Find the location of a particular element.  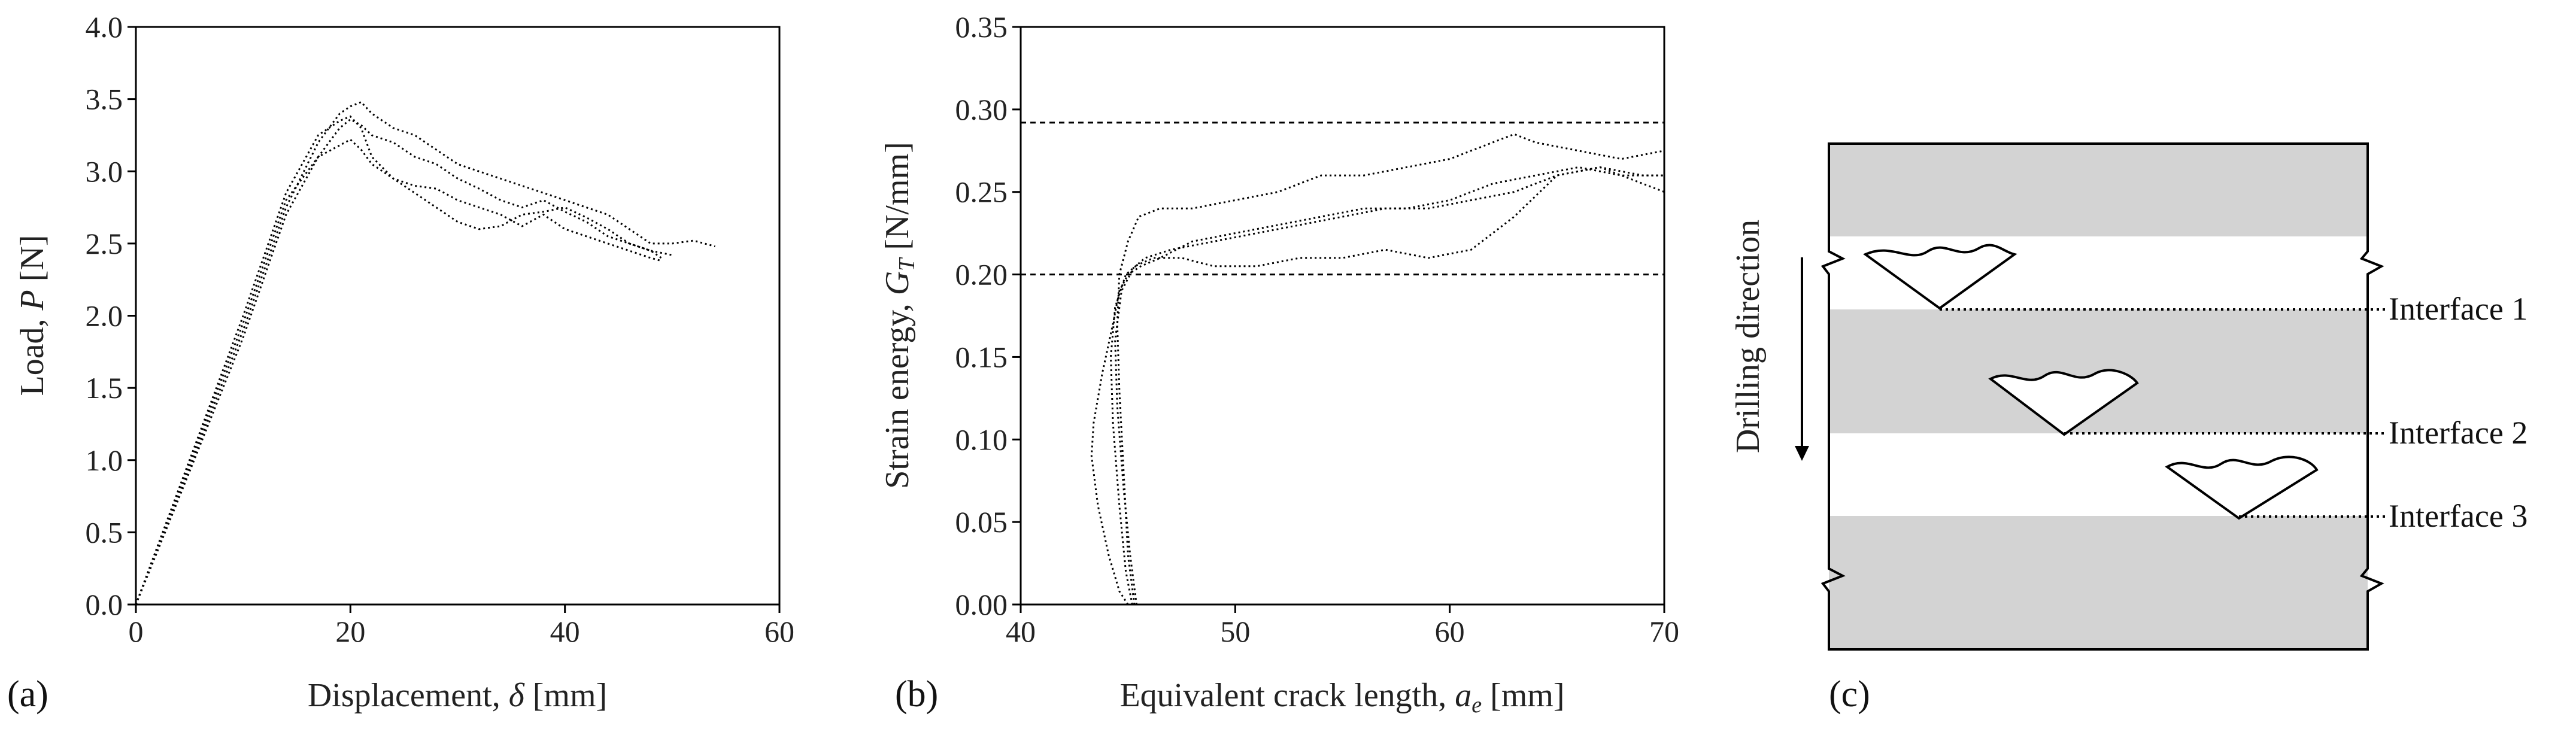

x-tick-label: 20 is located at coordinates (350, 631).